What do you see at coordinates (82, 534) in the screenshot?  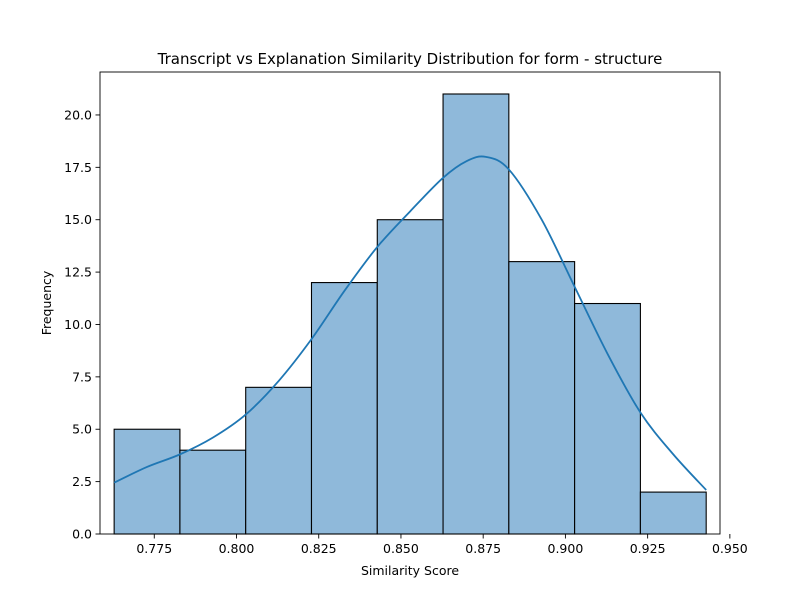 I see `y-tick-label: 0.0` at bounding box center [82, 534].